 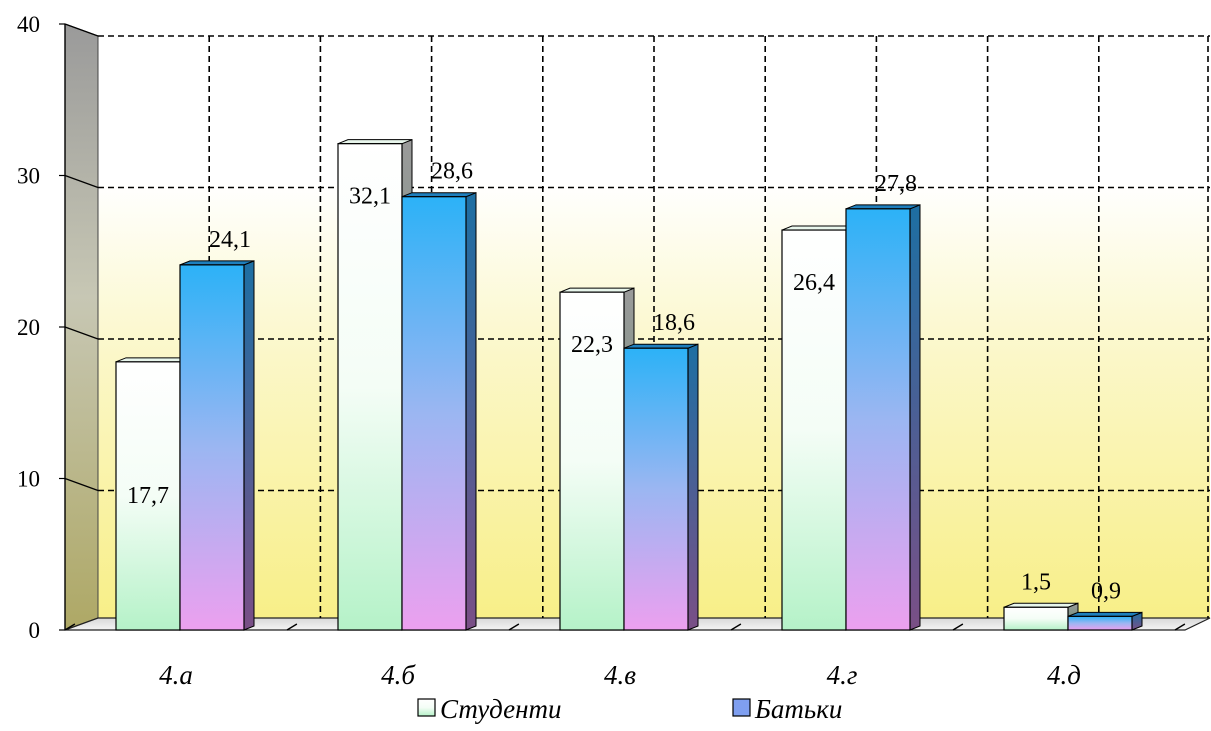 I want to click on data-label-students: 32,1, so click(x=370, y=197).